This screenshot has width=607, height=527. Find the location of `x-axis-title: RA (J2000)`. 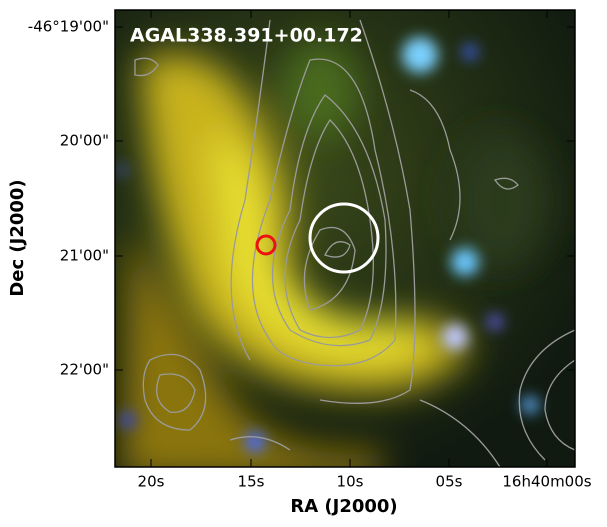

x-axis-title: RA (J2000) is located at coordinates (343, 506).